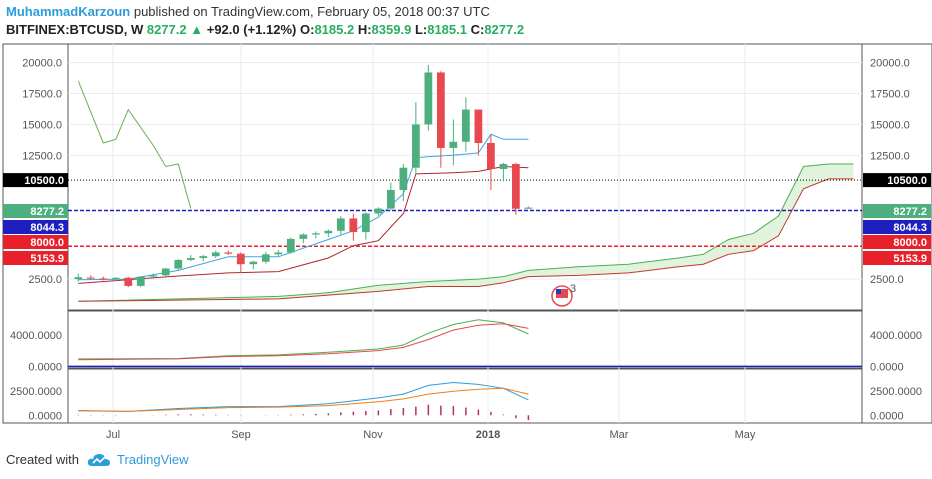 The height and width of the screenshot is (479, 932). What do you see at coordinates (152, 459) in the screenshot?
I see `brand-text: TradingView` at bounding box center [152, 459].